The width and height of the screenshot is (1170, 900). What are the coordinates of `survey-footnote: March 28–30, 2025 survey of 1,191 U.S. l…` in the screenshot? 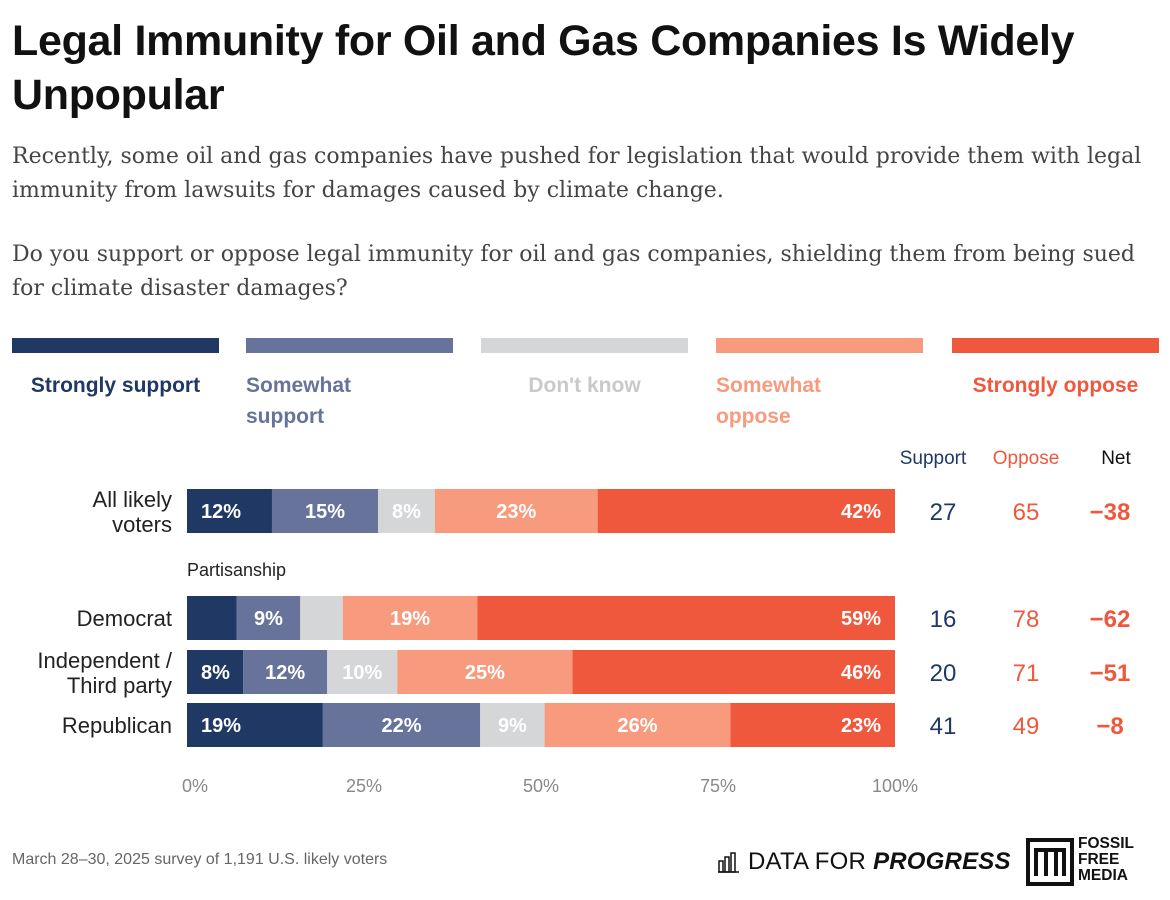 It's located at (200, 859).